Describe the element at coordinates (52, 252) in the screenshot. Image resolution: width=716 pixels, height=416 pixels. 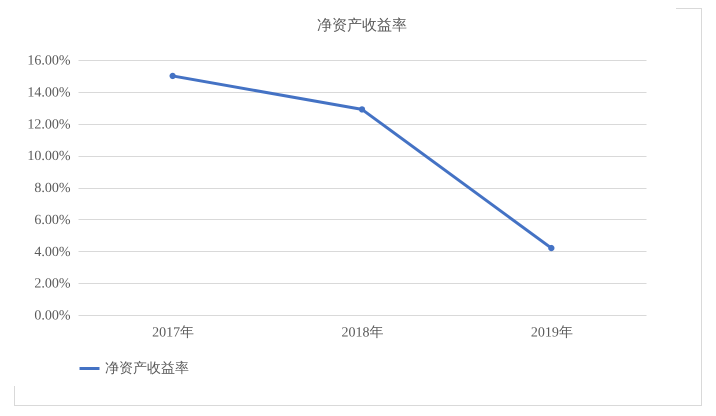
I see `y-tick-label: 4.00%` at that location.